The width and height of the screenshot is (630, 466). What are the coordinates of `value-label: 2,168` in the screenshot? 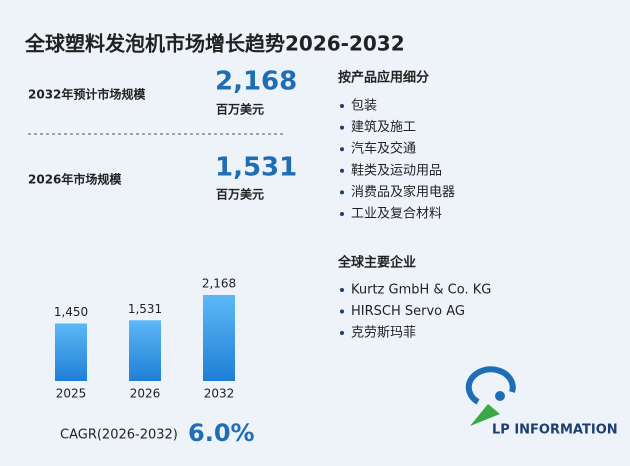 It's located at (219, 284).